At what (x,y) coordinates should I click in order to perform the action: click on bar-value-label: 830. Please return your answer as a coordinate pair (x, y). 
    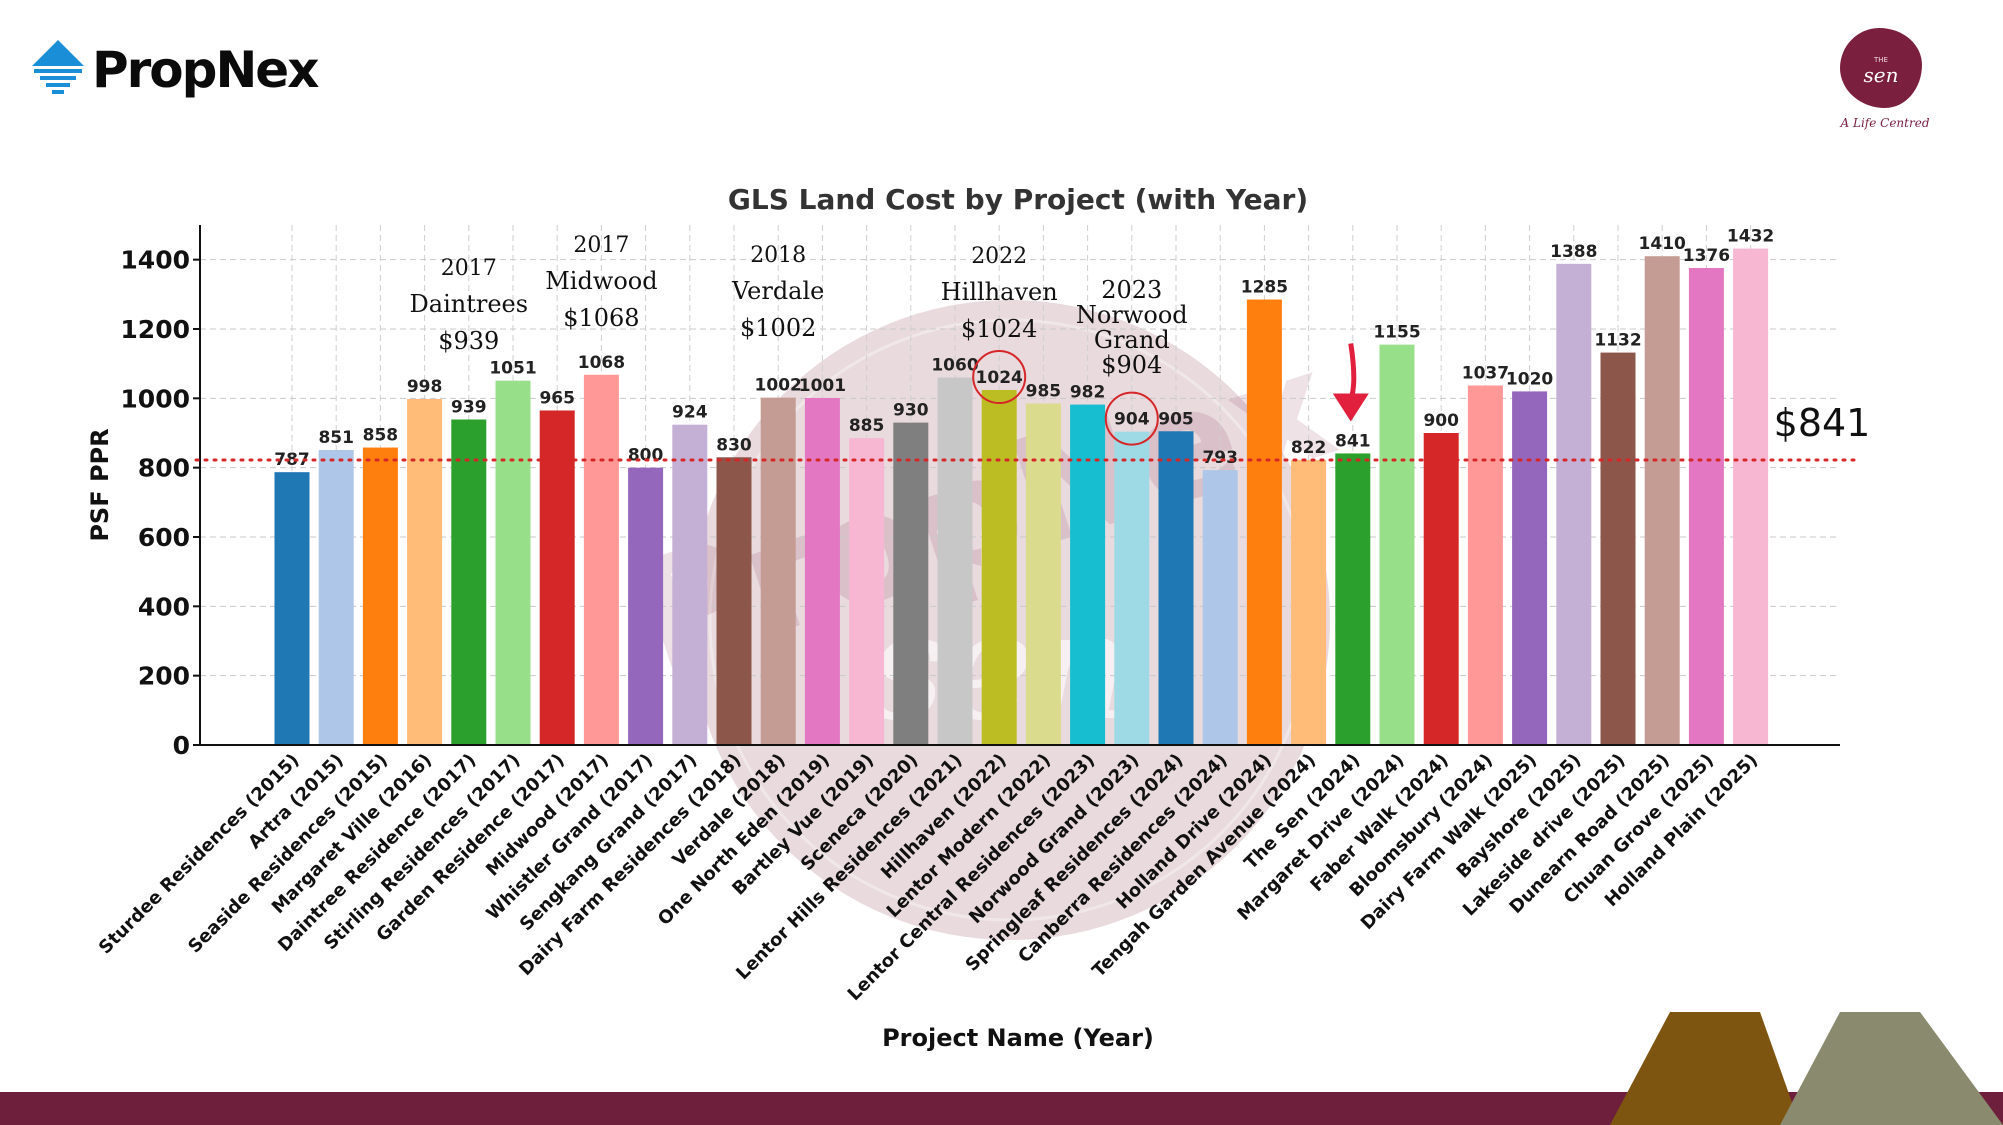
    Looking at the image, I should click on (734, 445).